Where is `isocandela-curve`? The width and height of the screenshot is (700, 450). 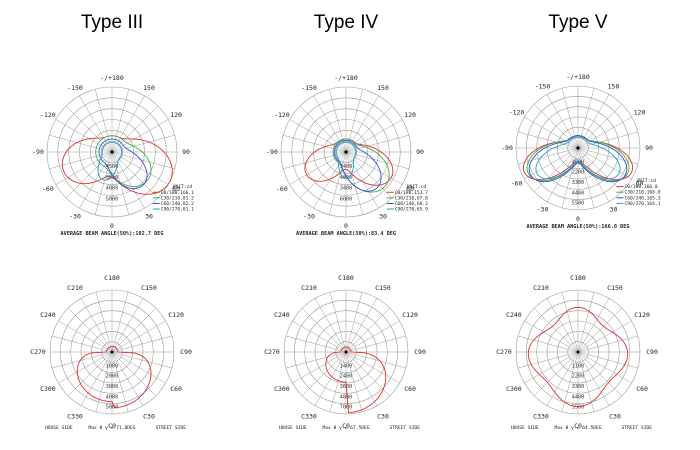
isocandela-curve is located at coordinates (578, 357).